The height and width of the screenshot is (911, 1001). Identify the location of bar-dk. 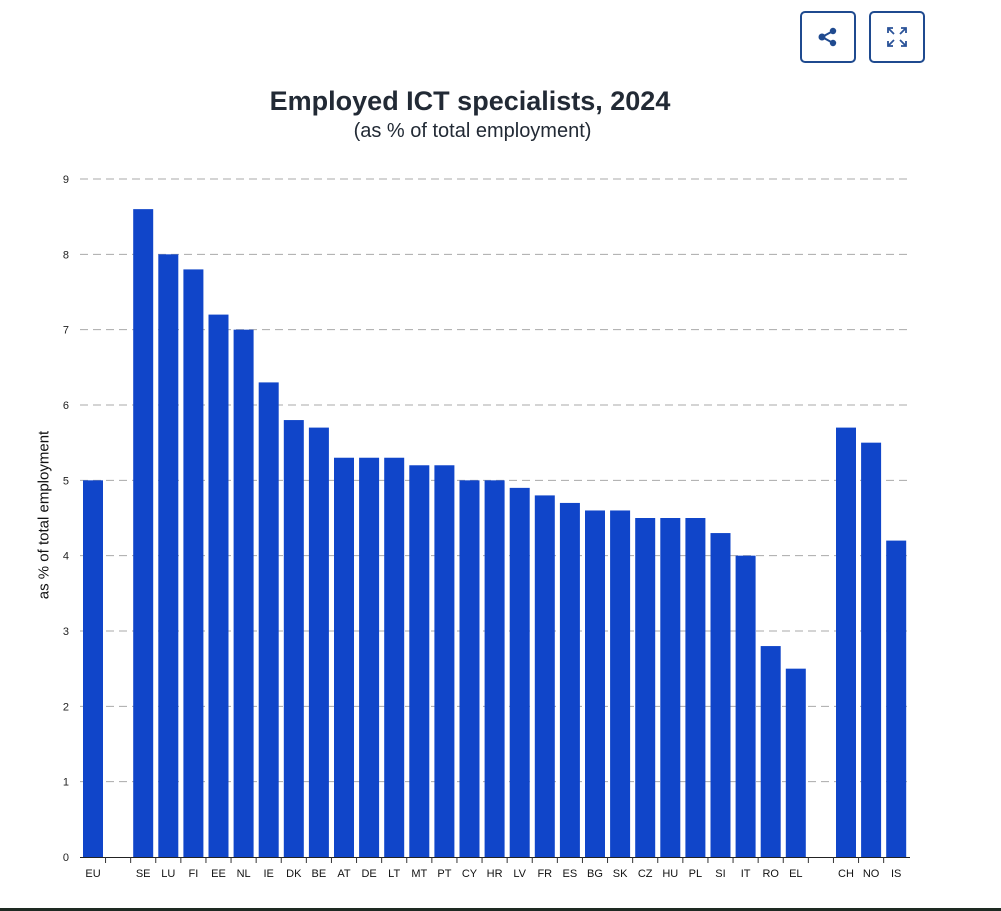
(293, 638).